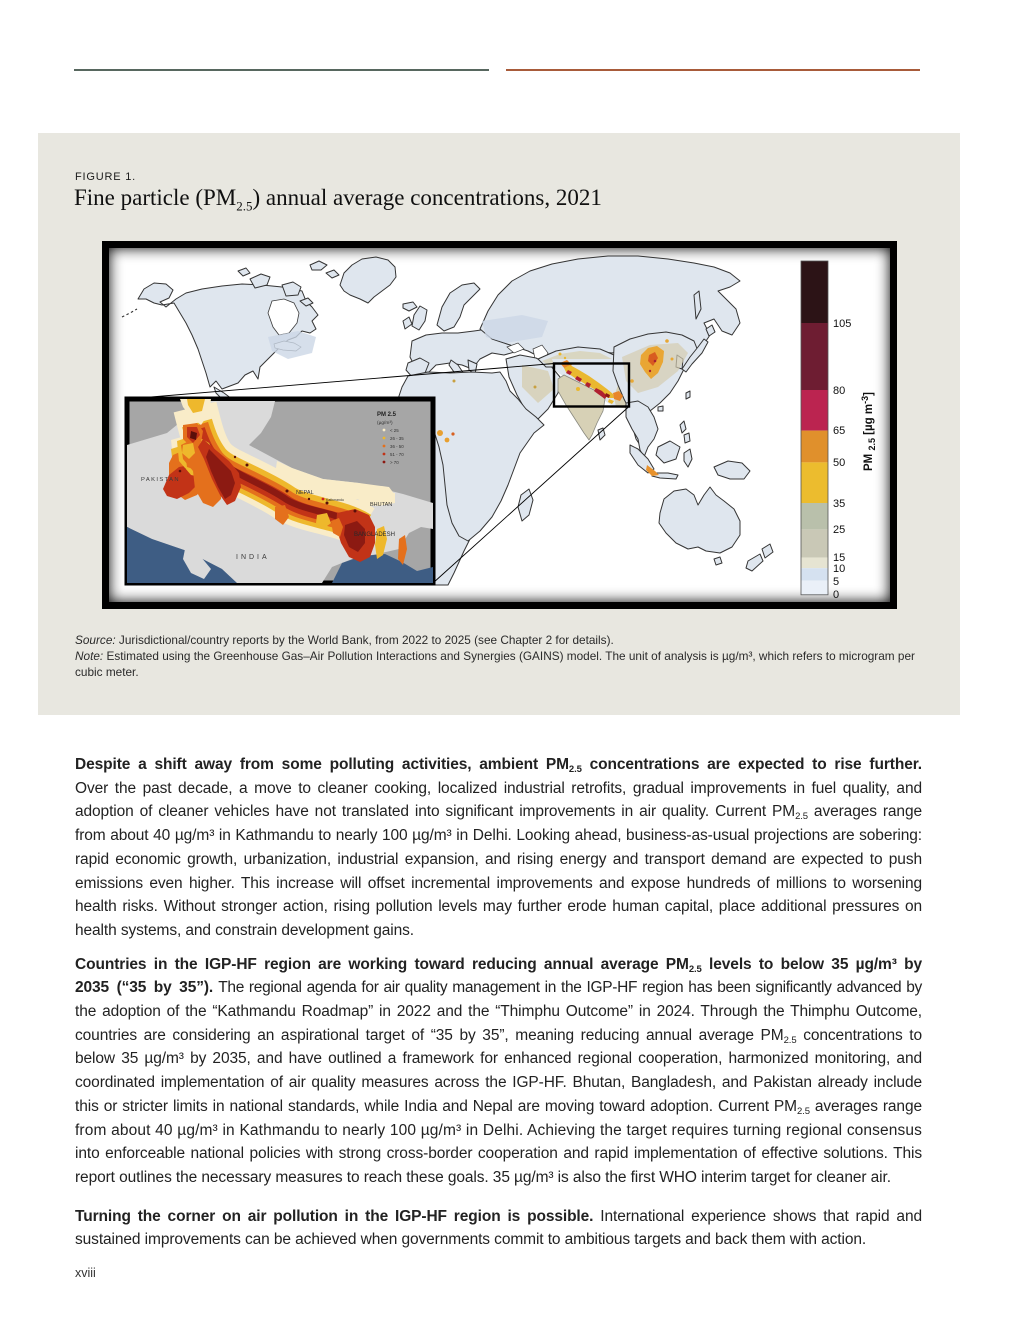 This screenshot has height=1320, width=1020. What do you see at coordinates (305, 493) in the screenshot?
I see `svg-text: NEPAL` at bounding box center [305, 493].